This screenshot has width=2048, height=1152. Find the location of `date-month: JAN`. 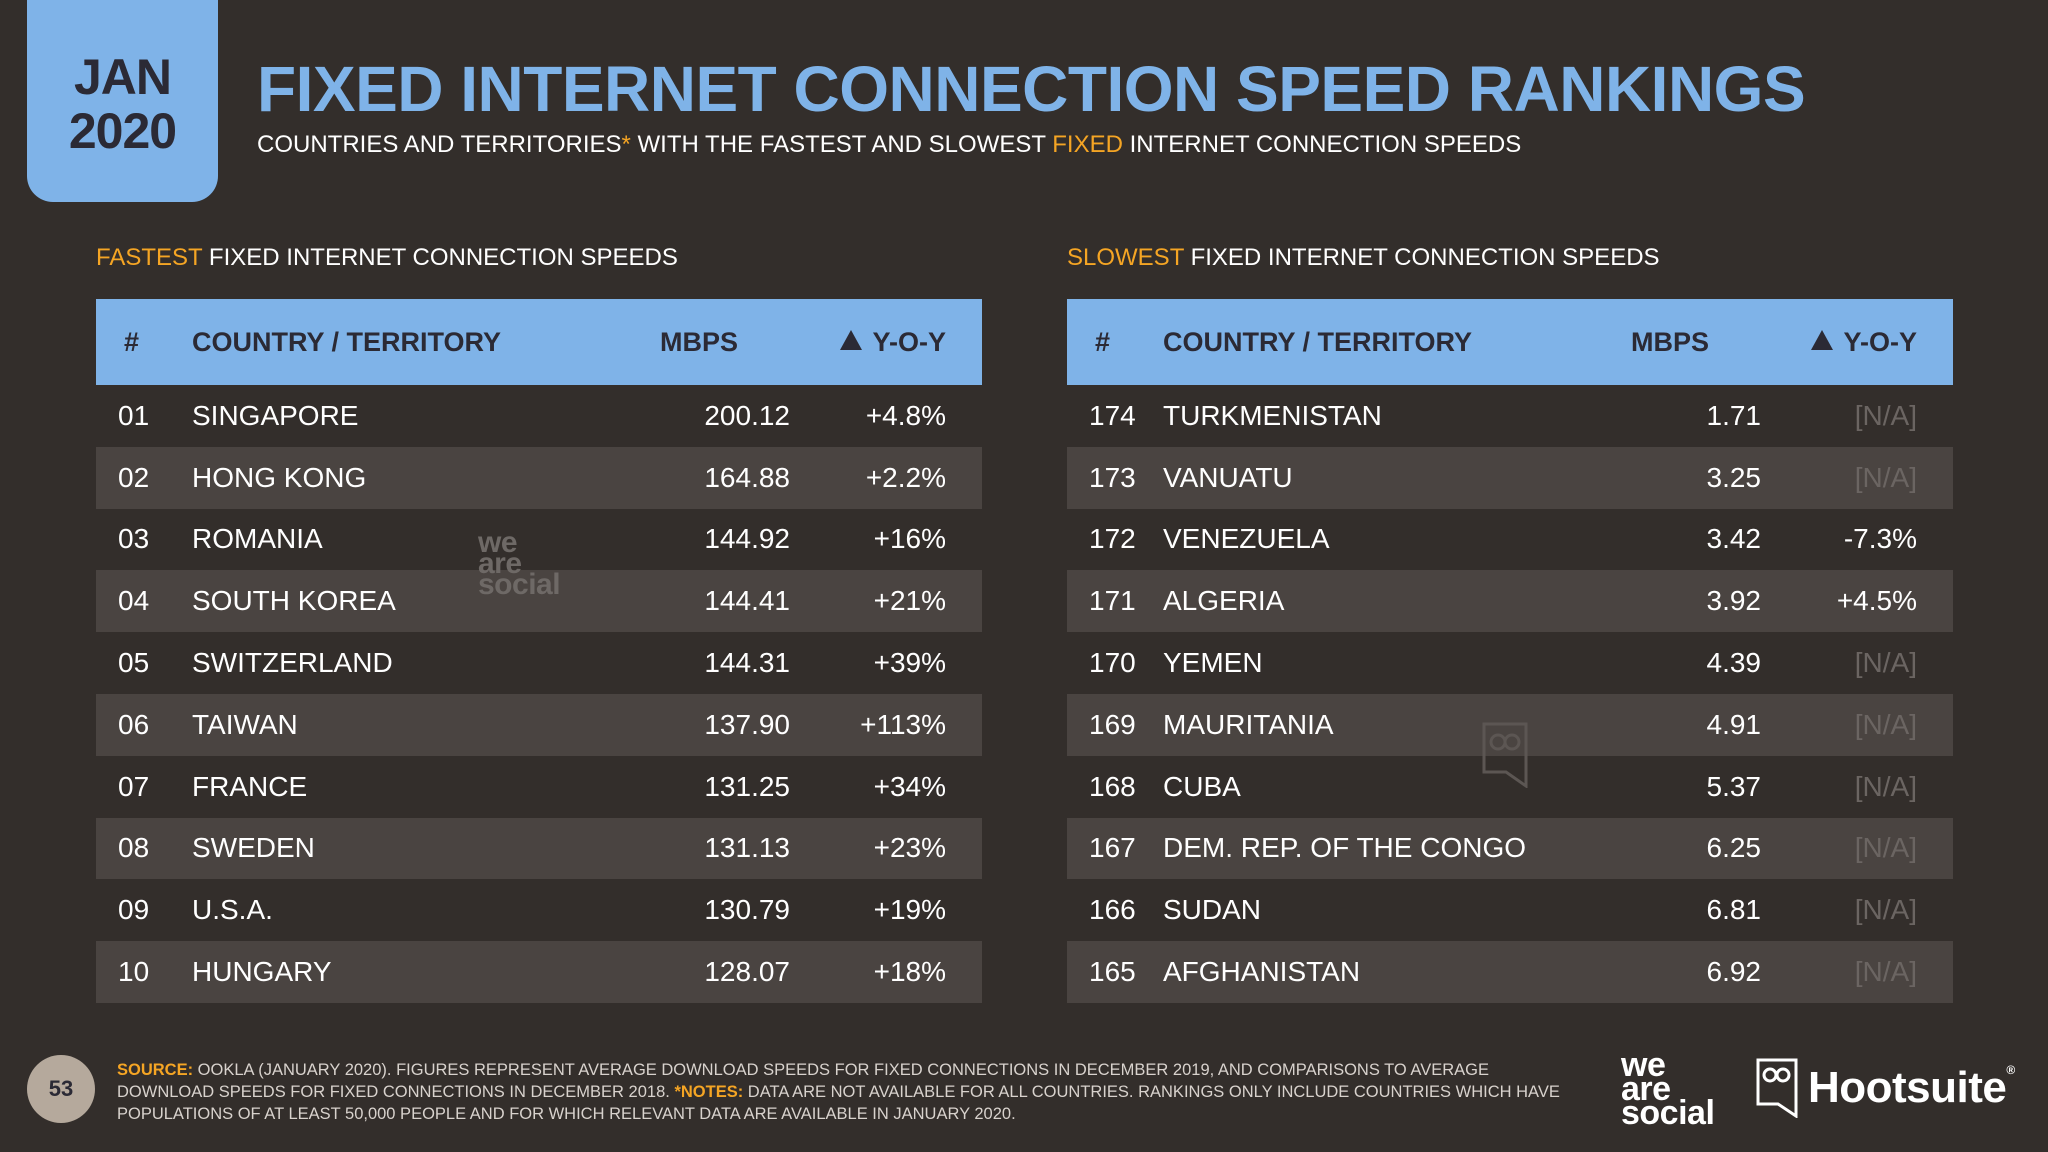

date-month: JAN is located at coordinates (122, 77).